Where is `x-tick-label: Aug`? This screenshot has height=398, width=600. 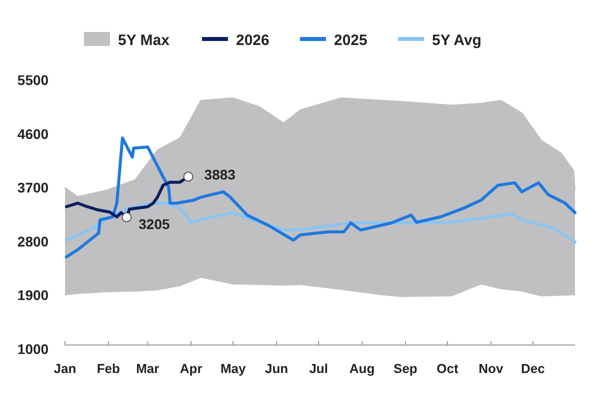 x-tick-label: Aug is located at coordinates (362, 368).